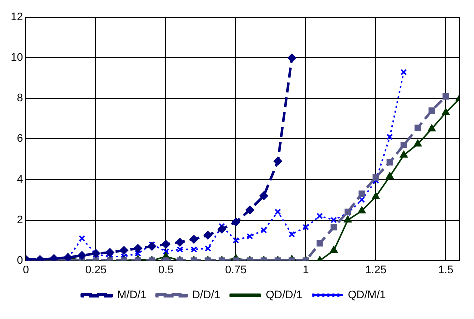 This screenshot has height=319, width=474. What do you see at coordinates (17, 18) in the screenshot?
I see `y-tick-label: 12` at bounding box center [17, 18].